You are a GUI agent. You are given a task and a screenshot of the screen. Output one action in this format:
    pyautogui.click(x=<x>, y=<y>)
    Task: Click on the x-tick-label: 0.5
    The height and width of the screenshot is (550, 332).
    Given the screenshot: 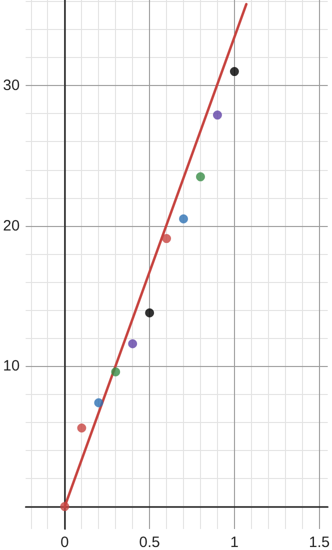 What is the action you would take?
    pyautogui.click(x=149, y=542)
    